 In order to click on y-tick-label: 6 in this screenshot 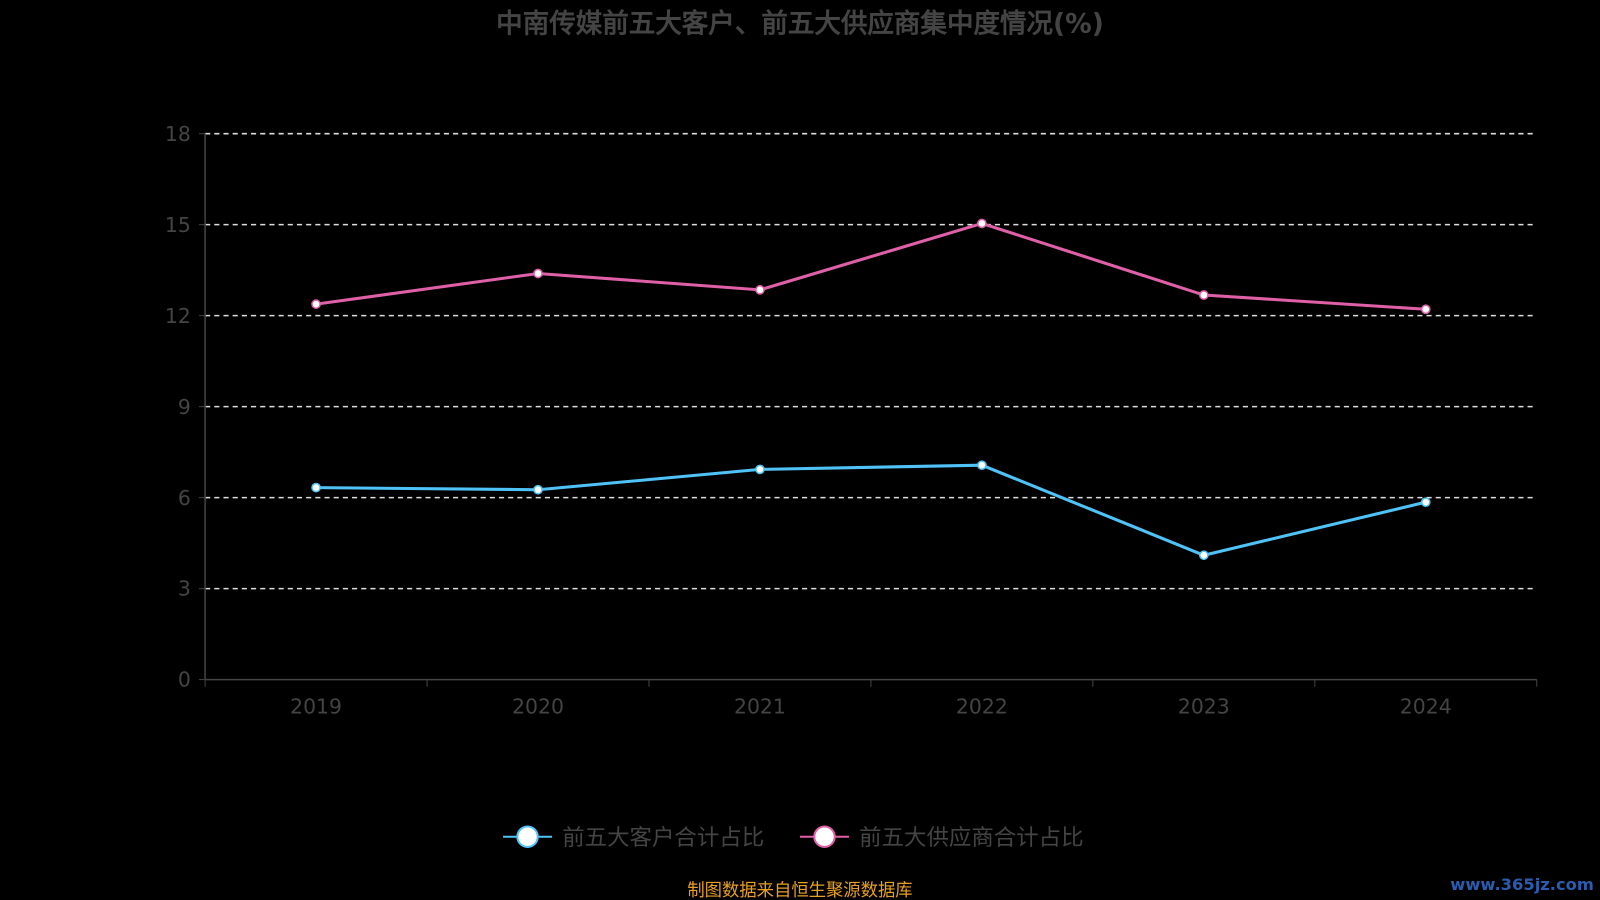, I will do `click(184, 498)`.